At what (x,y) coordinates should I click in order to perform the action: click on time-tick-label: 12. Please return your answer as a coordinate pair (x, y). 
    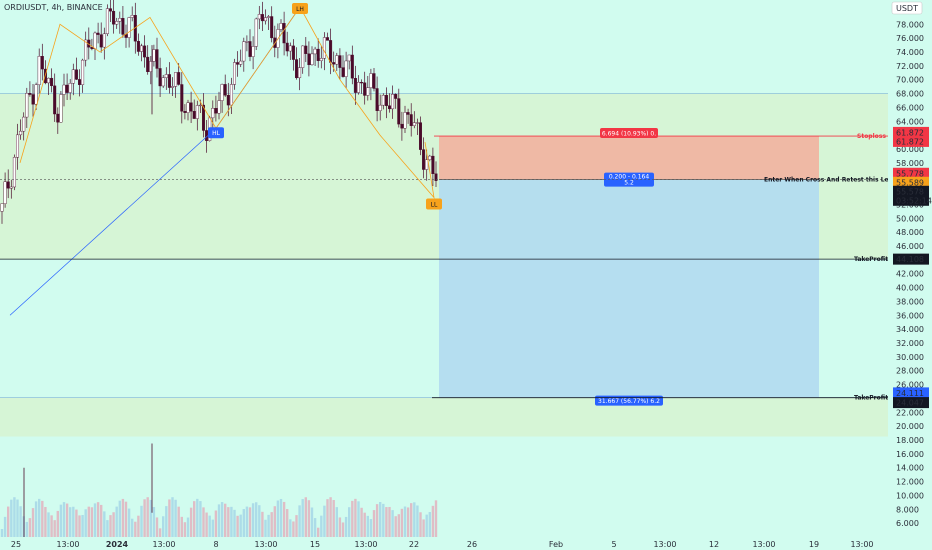
    Looking at the image, I should click on (714, 544).